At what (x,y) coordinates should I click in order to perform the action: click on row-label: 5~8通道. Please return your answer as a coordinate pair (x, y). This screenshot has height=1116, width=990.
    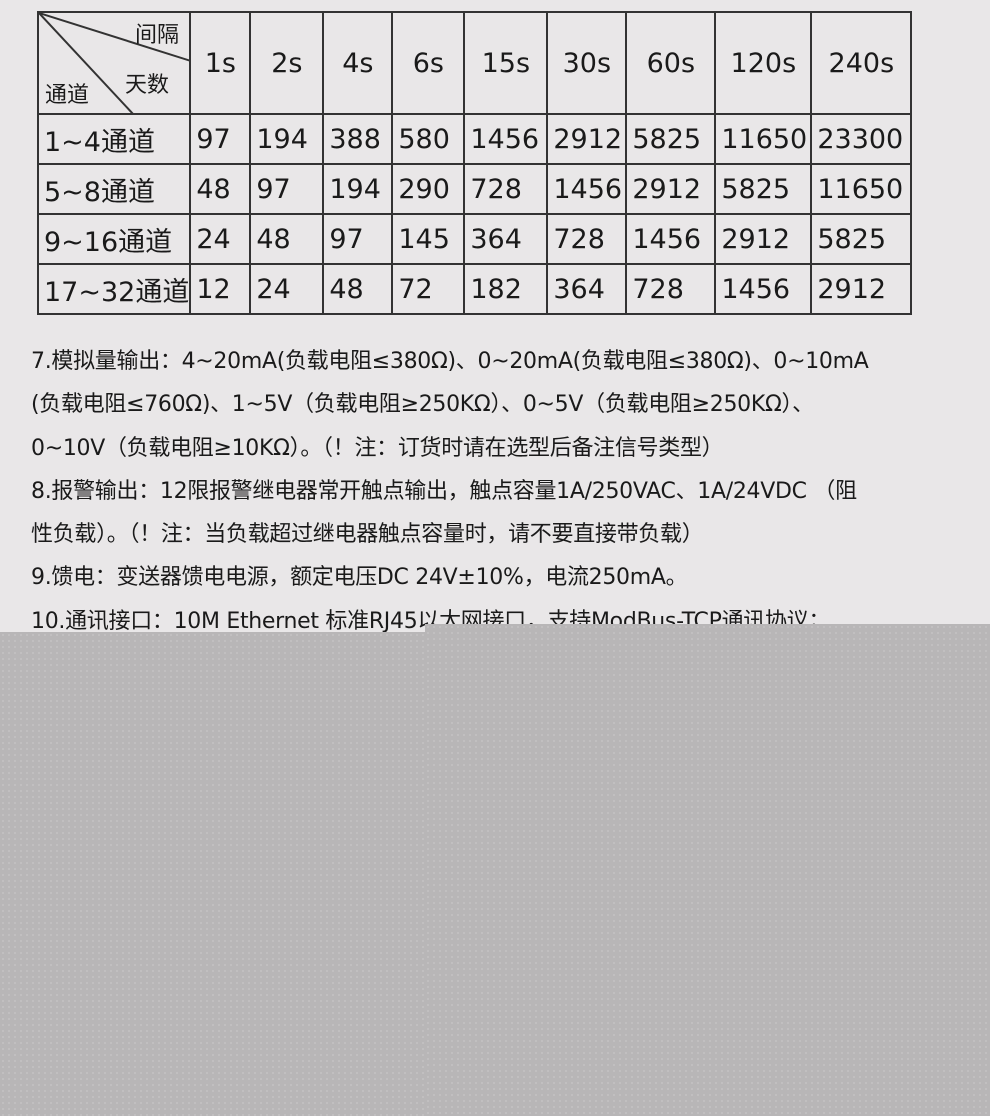
    Looking at the image, I should click on (114, 189).